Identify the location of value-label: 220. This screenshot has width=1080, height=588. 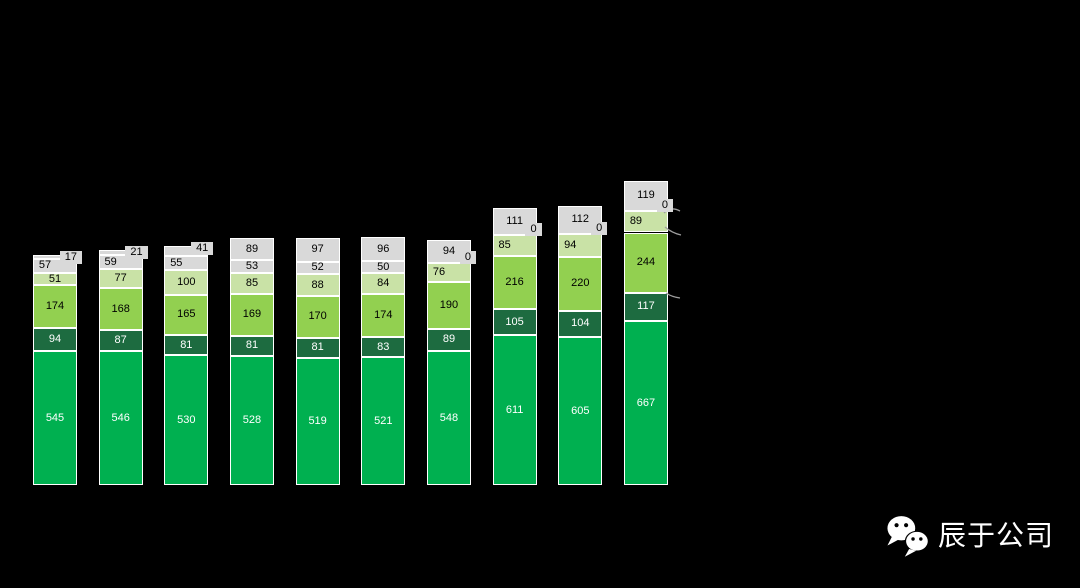
(580, 283).